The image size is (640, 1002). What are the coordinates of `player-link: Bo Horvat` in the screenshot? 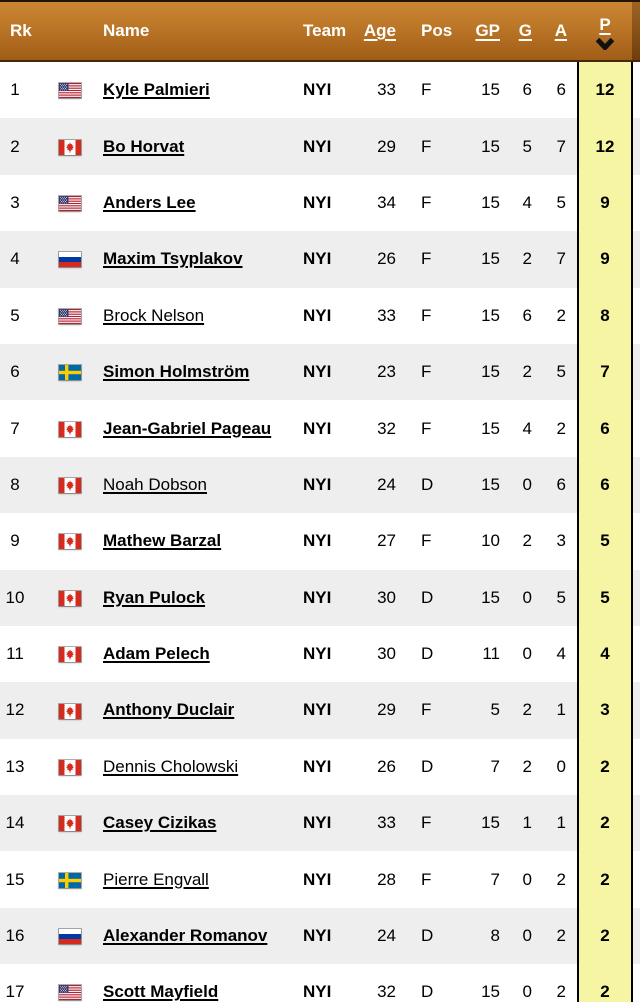 It's located at (144, 146).